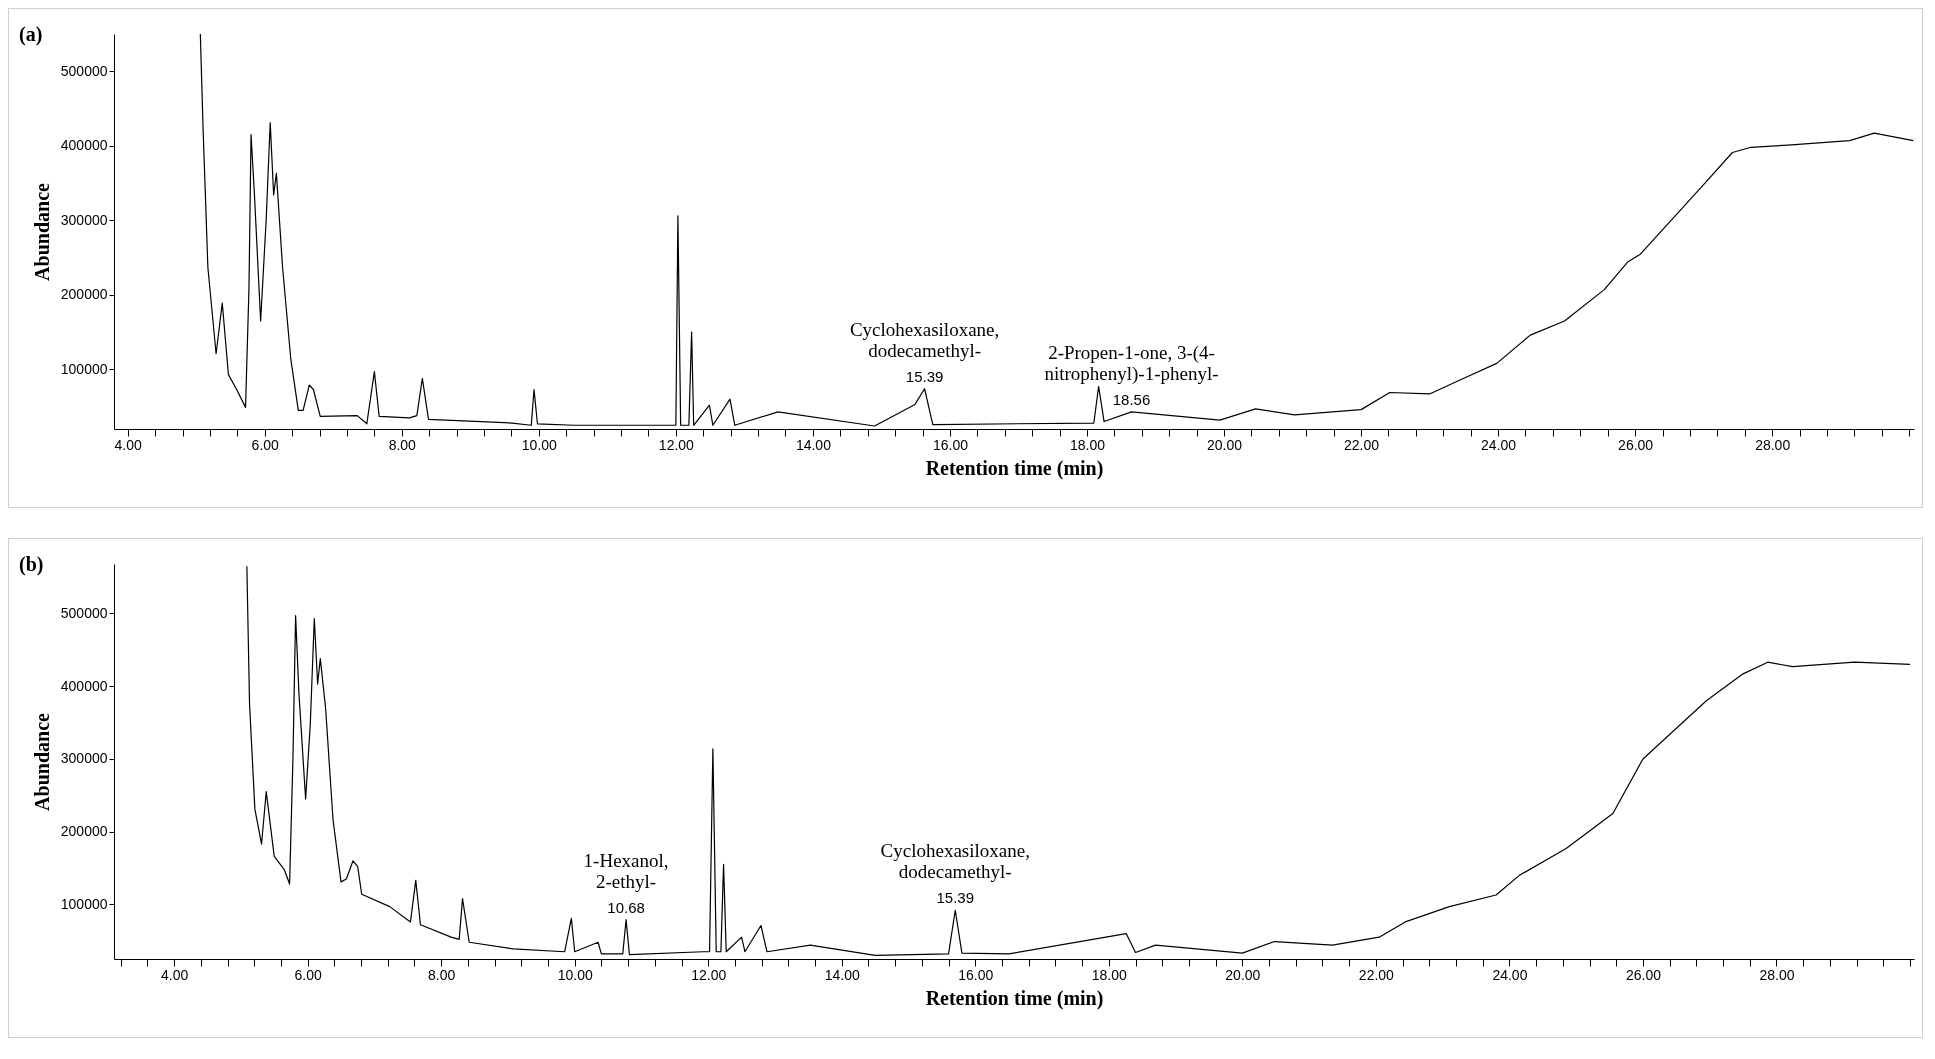 The width and height of the screenshot is (1935, 1059). What do you see at coordinates (1131, 363) in the screenshot?
I see `annotation: 2-Propen-1-one, 3-(4- nitrophenyl)-1-phenyl-` at bounding box center [1131, 363].